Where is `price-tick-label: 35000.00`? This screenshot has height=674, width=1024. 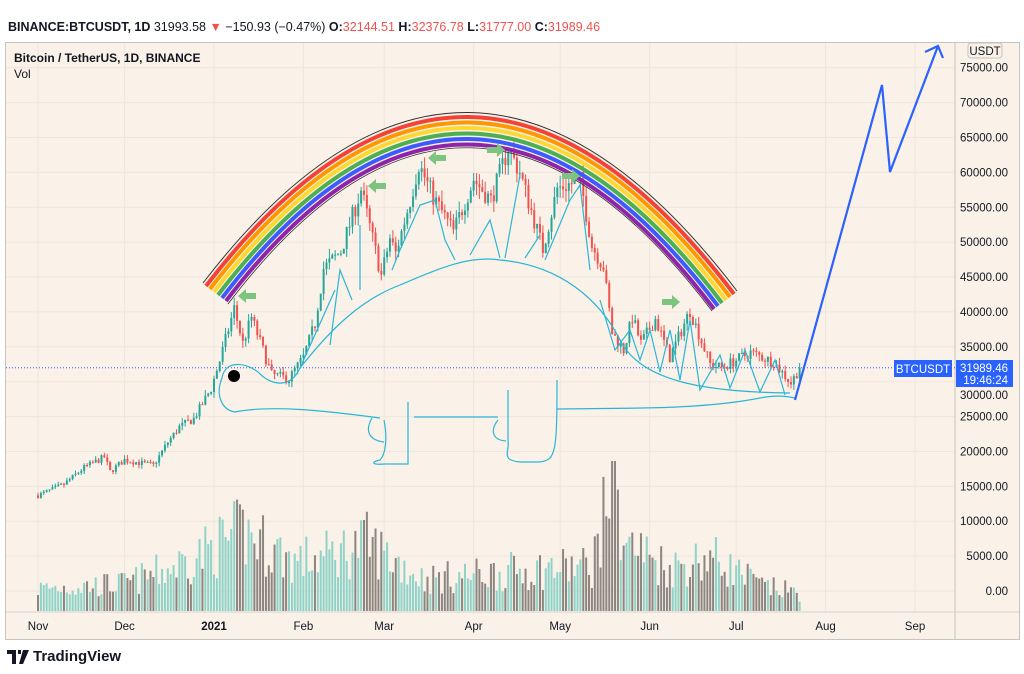
price-tick-label: 35000.00 is located at coordinates (984, 348).